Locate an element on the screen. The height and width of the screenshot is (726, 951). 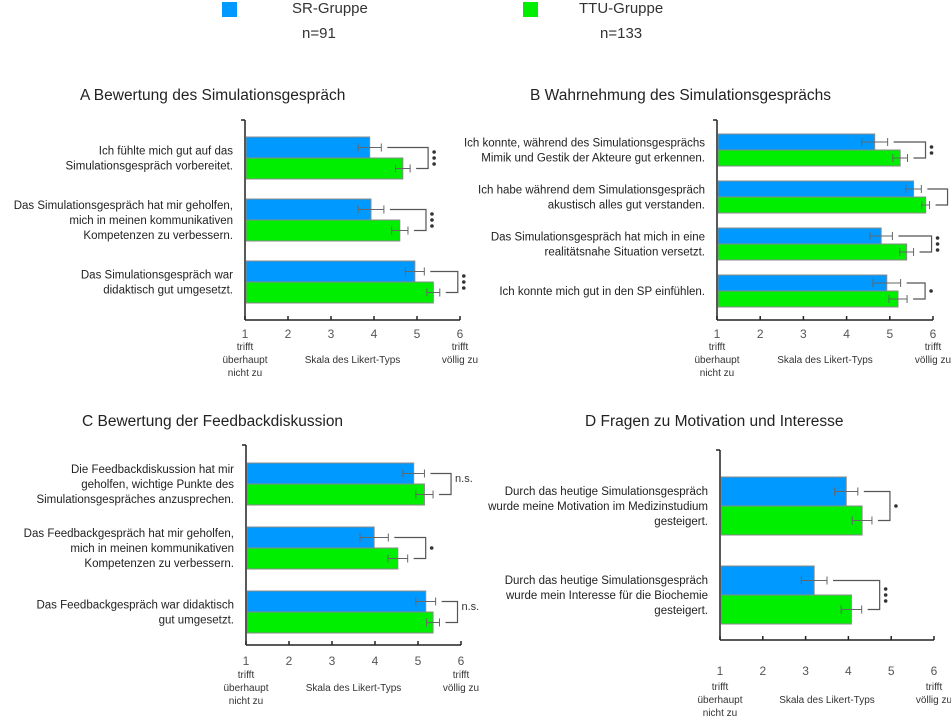
question-label: didaktisch gut umgesetzt. is located at coordinates (168, 291).